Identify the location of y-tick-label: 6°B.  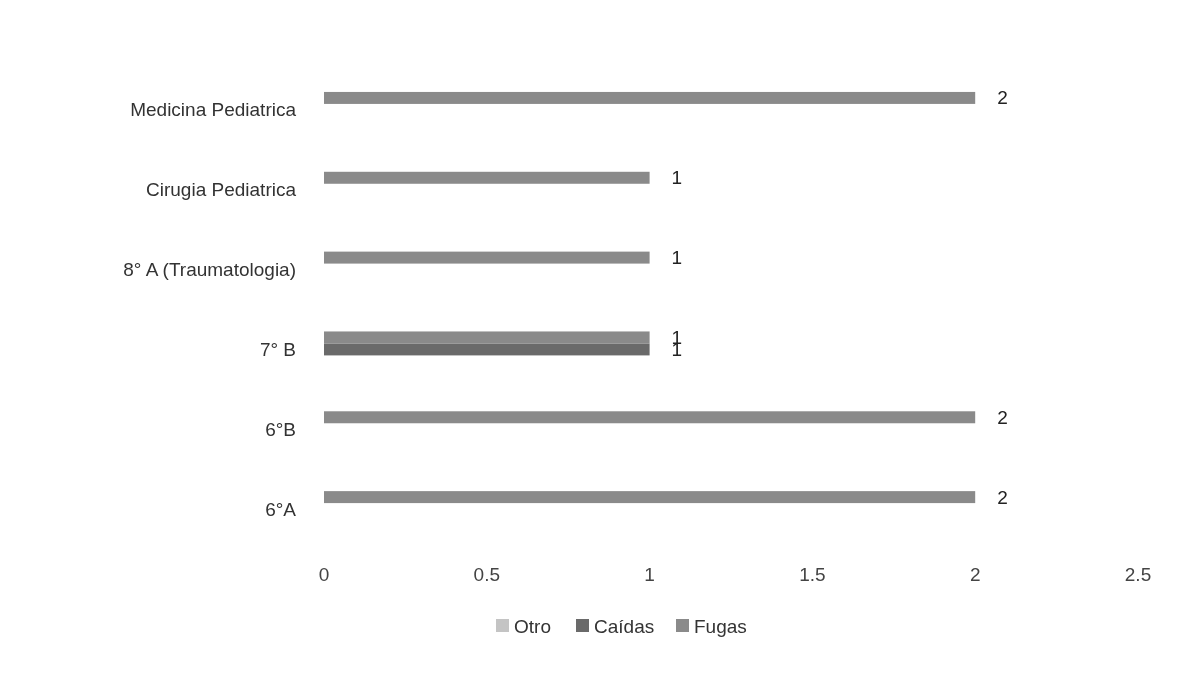
(280, 429).